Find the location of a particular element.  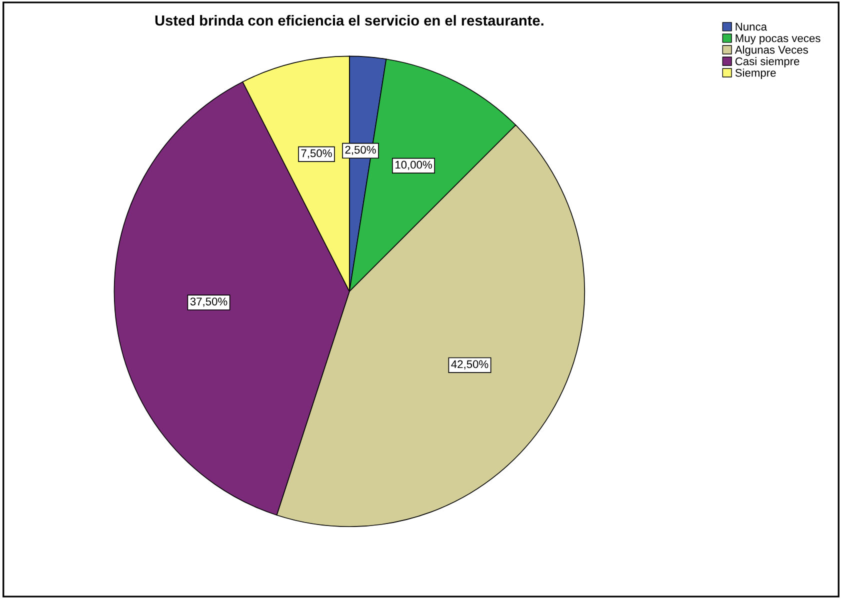

legend-label: Muy pocas veces is located at coordinates (778, 39).